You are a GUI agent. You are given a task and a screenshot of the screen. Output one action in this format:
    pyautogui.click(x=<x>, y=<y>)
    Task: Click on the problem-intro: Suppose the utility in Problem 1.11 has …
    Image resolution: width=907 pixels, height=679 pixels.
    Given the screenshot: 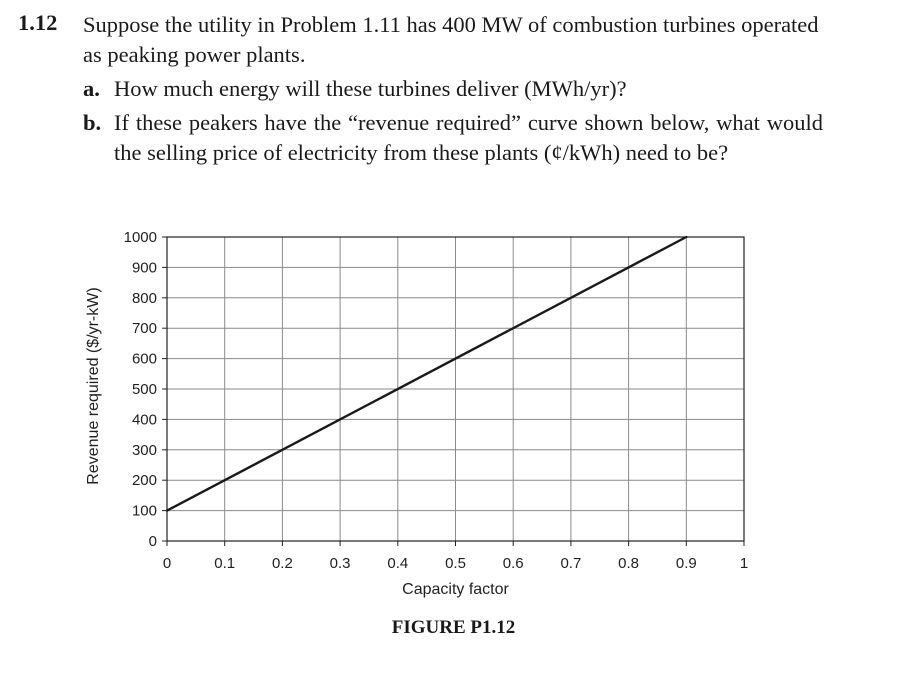 What is the action you would take?
    pyautogui.click(x=451, y=39)
    